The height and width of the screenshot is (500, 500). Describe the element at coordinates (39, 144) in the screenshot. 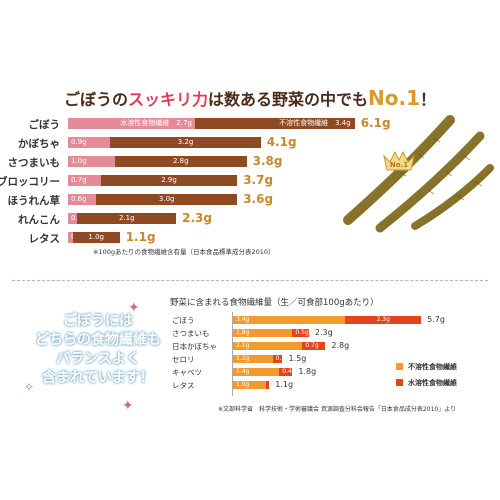

I see `category-label: かぼちゃ` at that location.